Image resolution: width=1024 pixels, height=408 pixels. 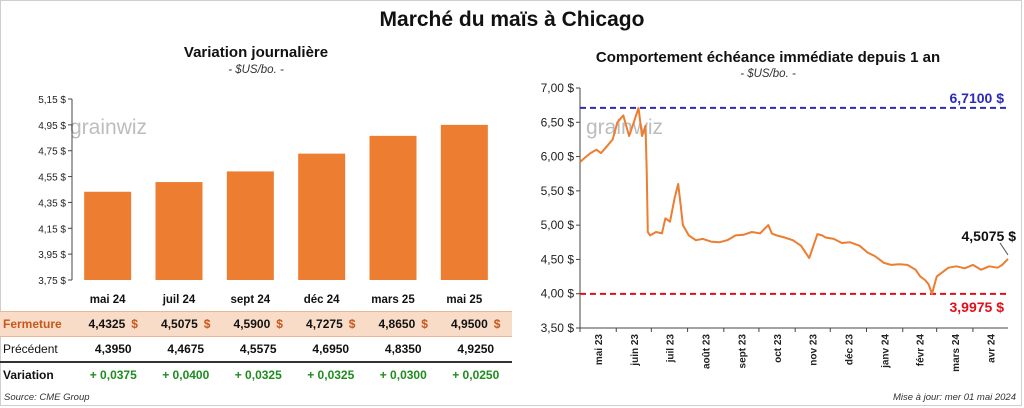 What do you see at coordinates (635, 350) in the screenshot?
I see `x-tick-label: juin 23` at bounding box center [635, 350].